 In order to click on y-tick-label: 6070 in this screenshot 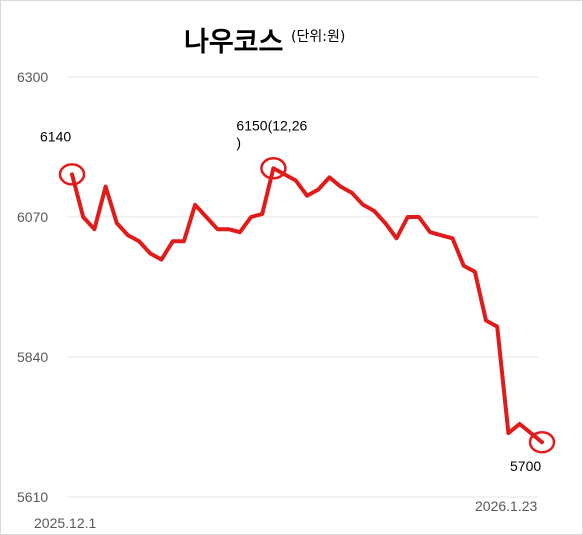, I will do `click(32, 217)`.